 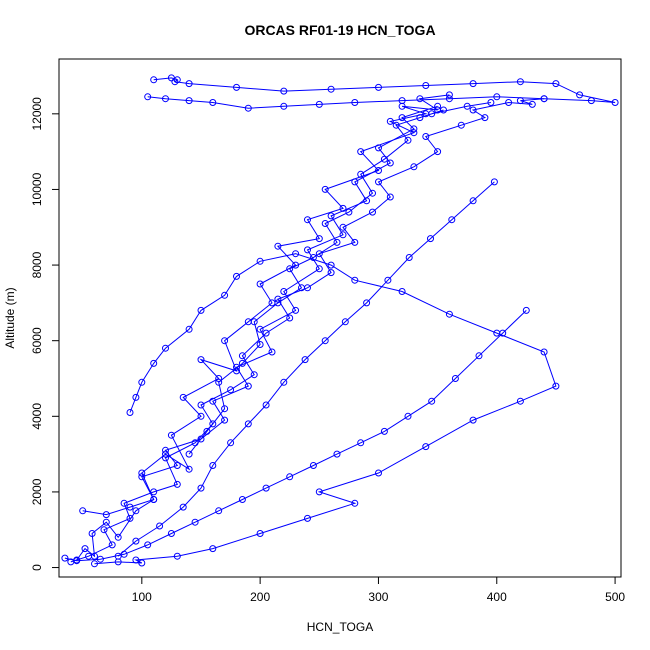 I want to click on x-tick-label: 300, so click(x=378, y=597).